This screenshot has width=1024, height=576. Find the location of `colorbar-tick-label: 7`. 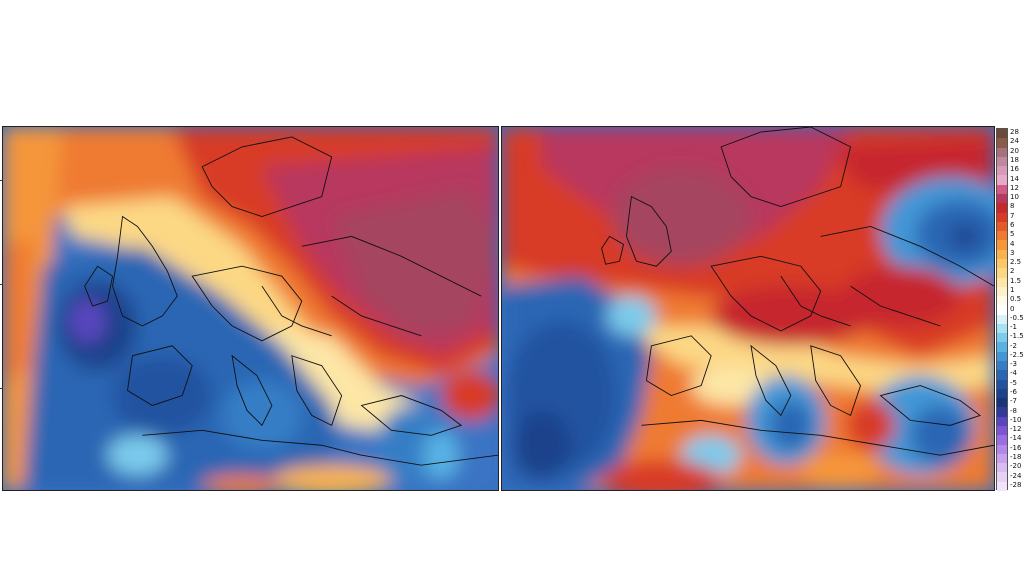

colorbar-tick-label: 7 is located at coordinates (1012, 215).